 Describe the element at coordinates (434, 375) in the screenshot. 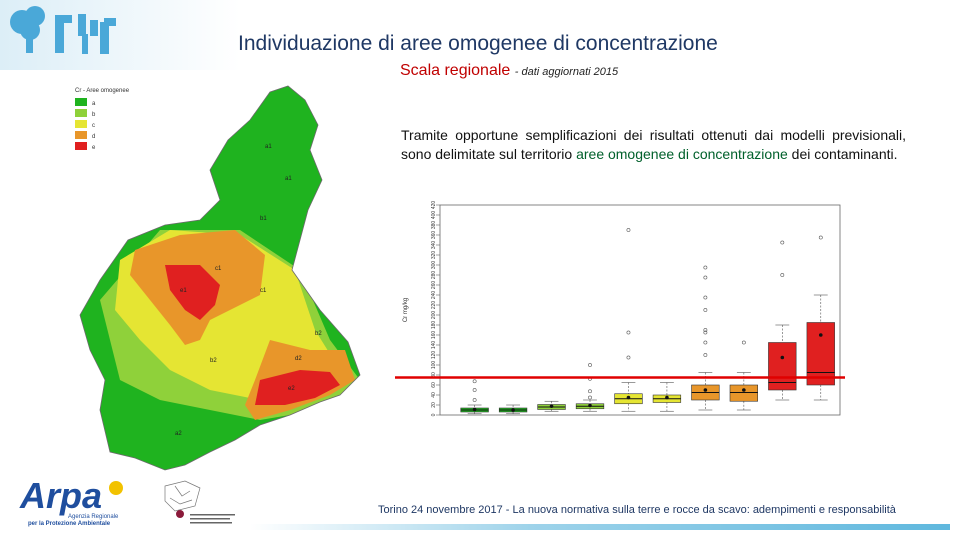

I see `y-tick-label: 80` at that location.